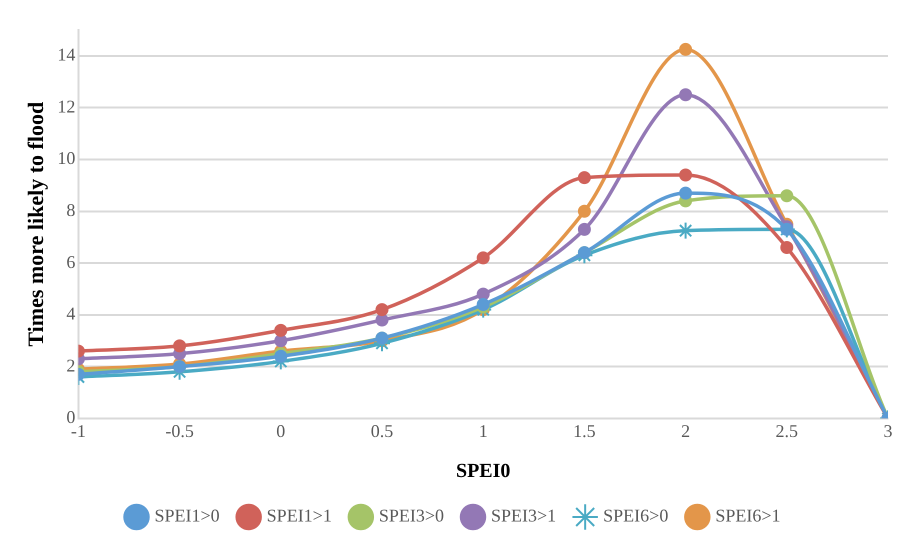 This screenshot has height=546, width=913. Describe the element at coordinates (685, 430) in the screenshot. I see `x-tick-label: 2` at that location.